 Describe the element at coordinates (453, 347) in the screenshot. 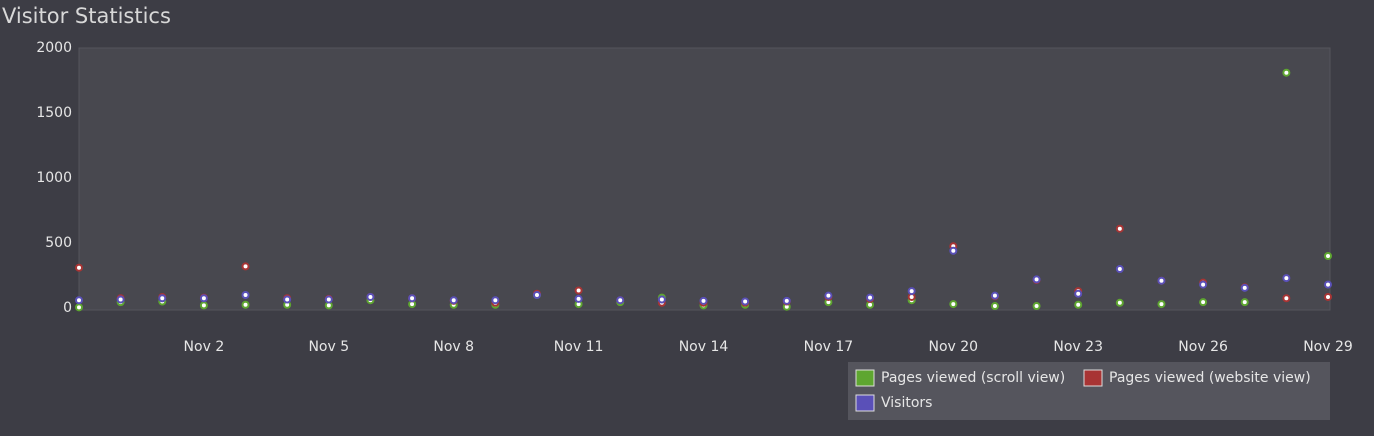

I see `x-tick-label: Nov 8` at that location.